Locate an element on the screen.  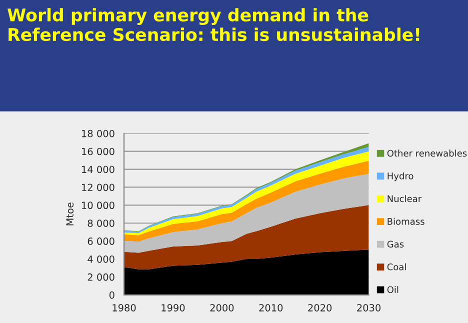
legend-label: Oil is located at coordinates (392, 290).